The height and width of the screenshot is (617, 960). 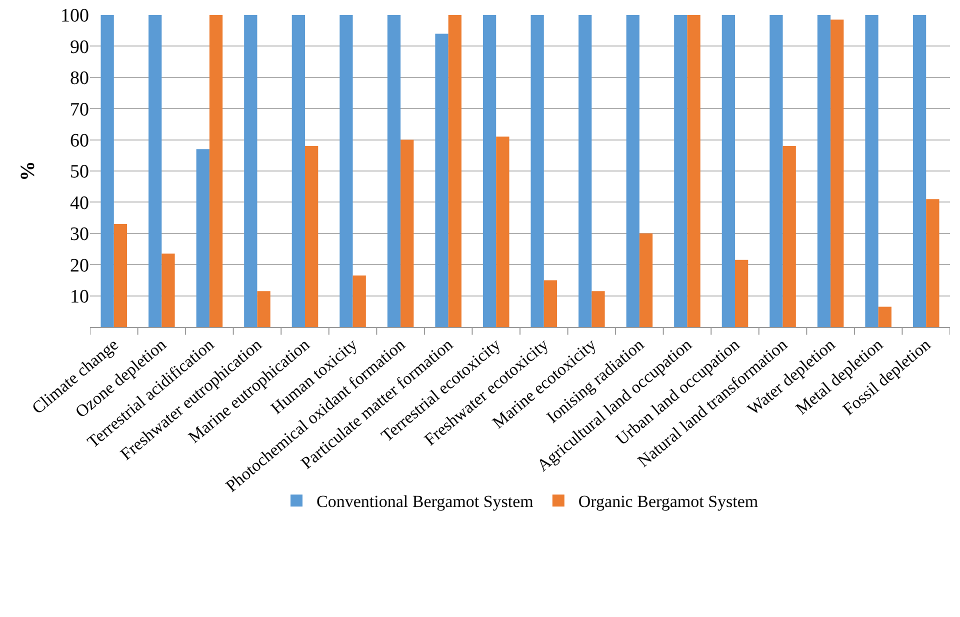 What do you see at coordinates (79, 235) in the screenshot?
I see `y-tick-label: 30` at bounding box center [79, 235].